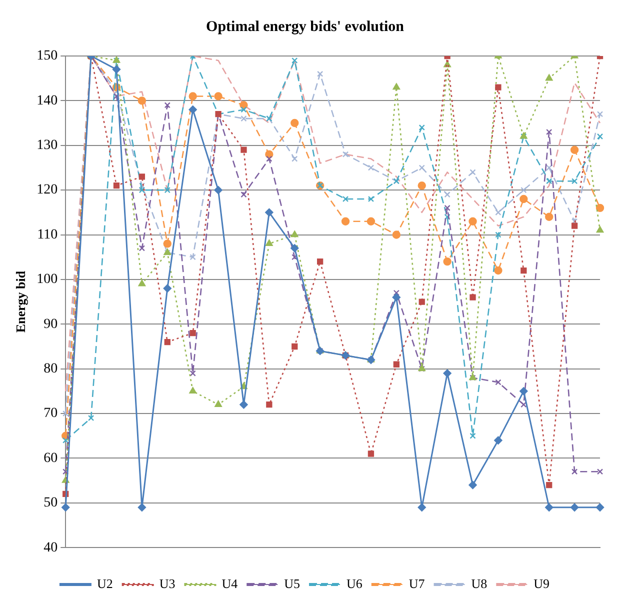 This screenshot has width=630, height=611. Describe the element at coordinates (51, 503) in the screenshot. I see `y-tick-label: 50` at that location.